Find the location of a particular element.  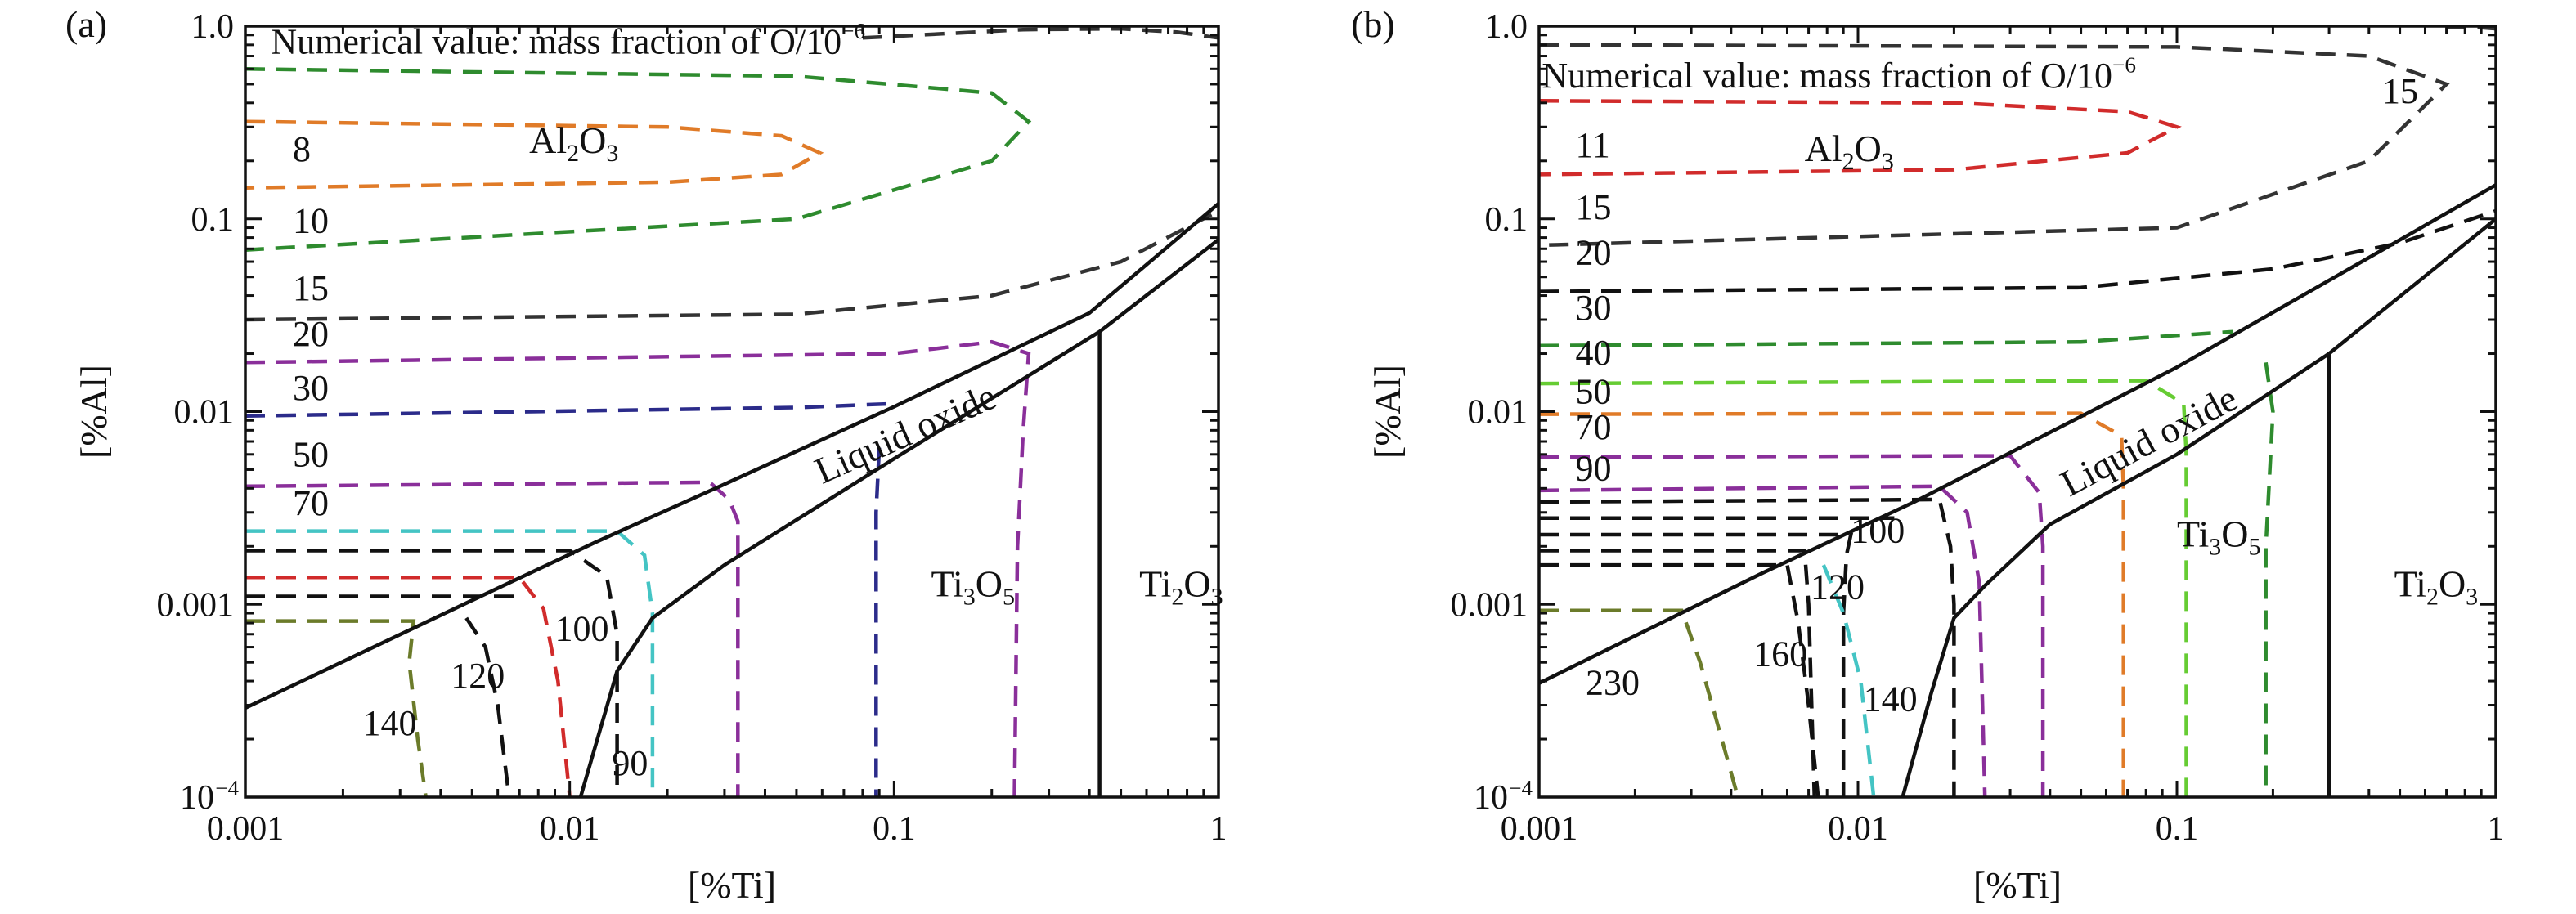

region-label: Liquid oxide is located at coordinates (2148, 440).